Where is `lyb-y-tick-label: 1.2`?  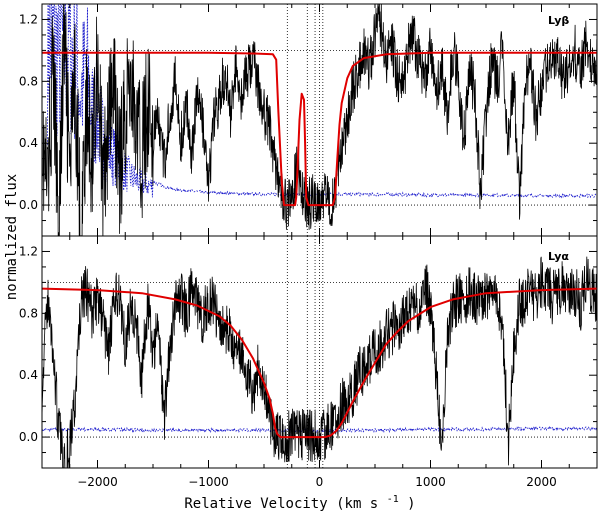 lyb-y-tick-label: 1.2 is located at coordinates (28, 19).